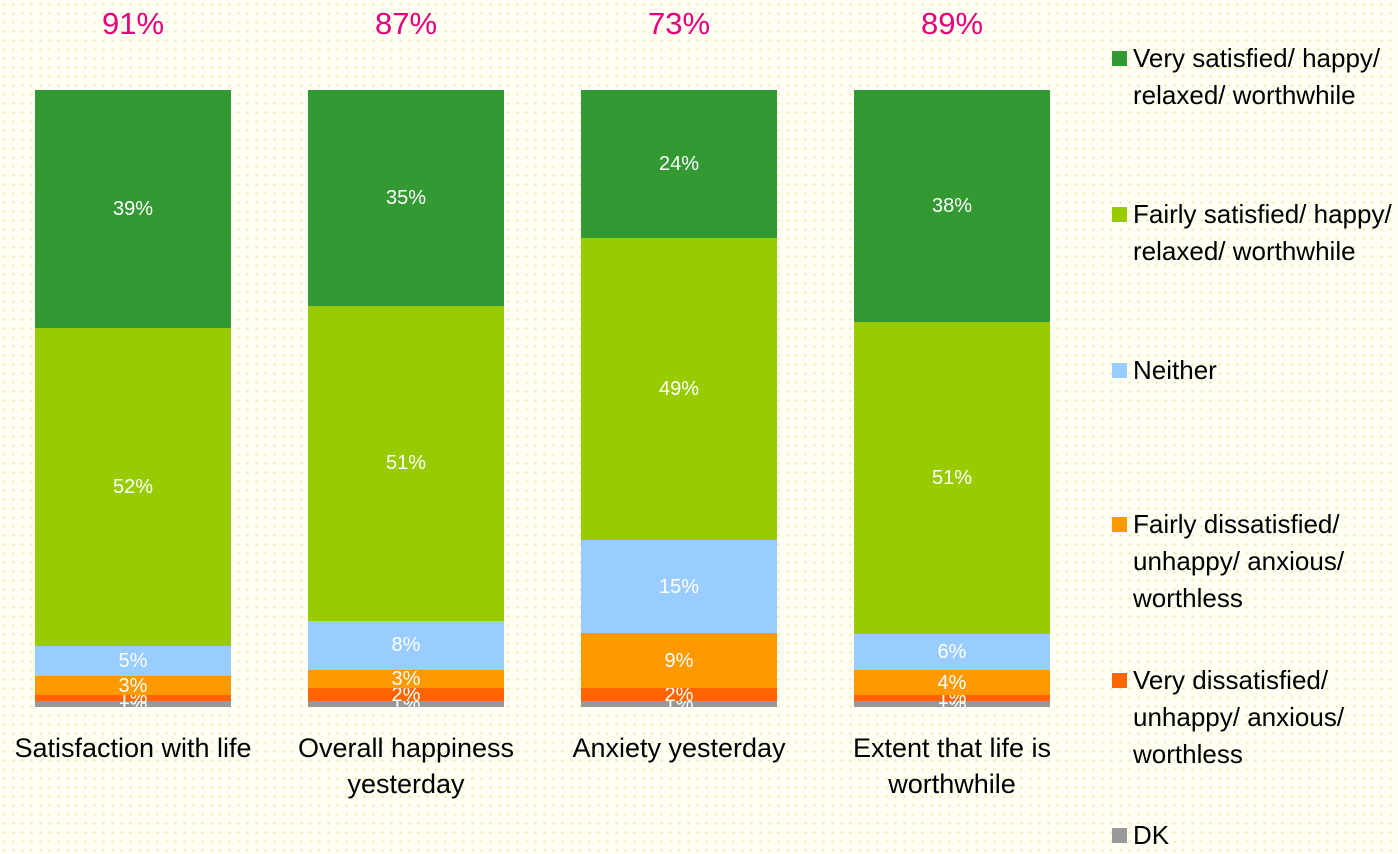 The height and width of the screenshot is (854, 1398). Describe the element at coordinates (133, 748) in the screenshot. I see `x-tick-label: Satisfaction with life` at that location.